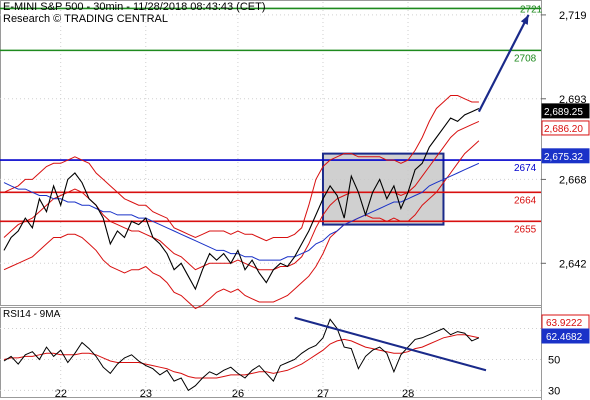 The width and height of the screenshot is (590, 400). What do you see at coordinates (525, 229) in the screenshot?
I see `level-label-support-2: 2655` at bounding box center [525, 229].